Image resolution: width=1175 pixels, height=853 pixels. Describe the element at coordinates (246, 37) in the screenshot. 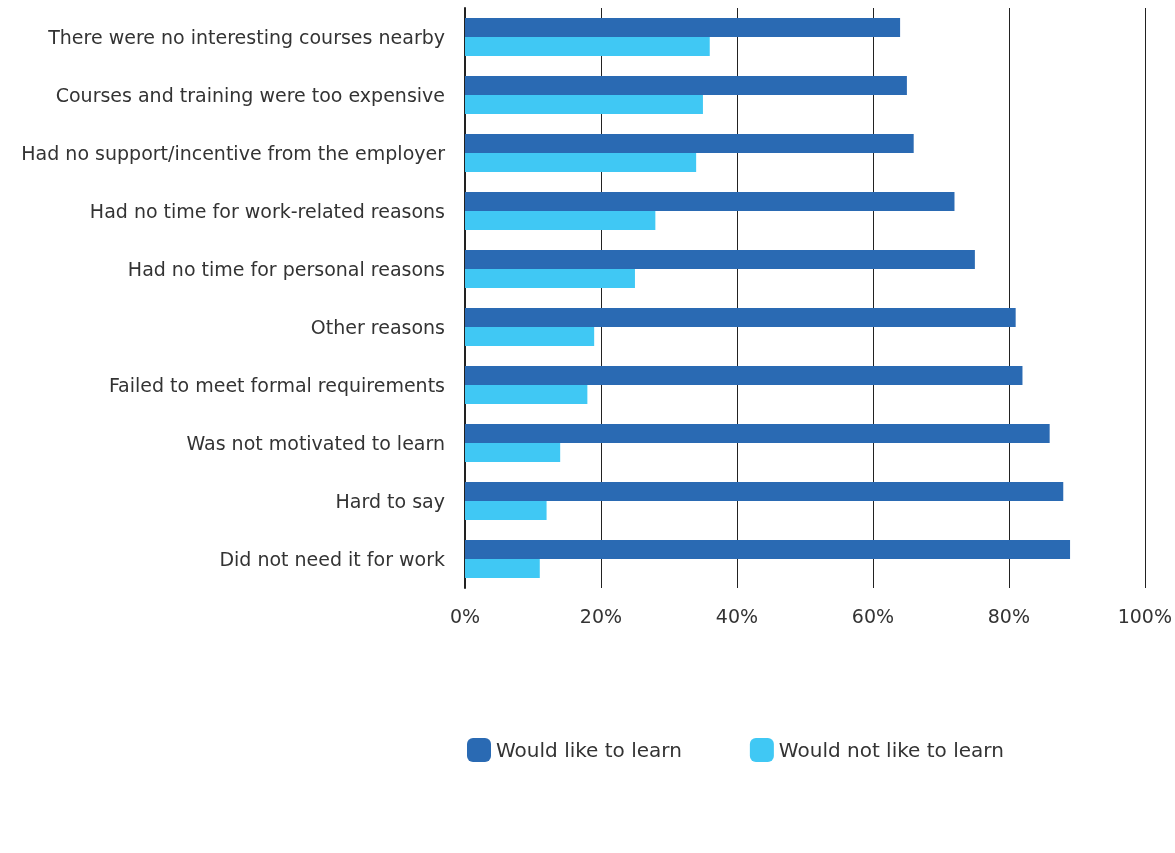

I see `y-tick-label: There were no interesting courses nearby` at that location.